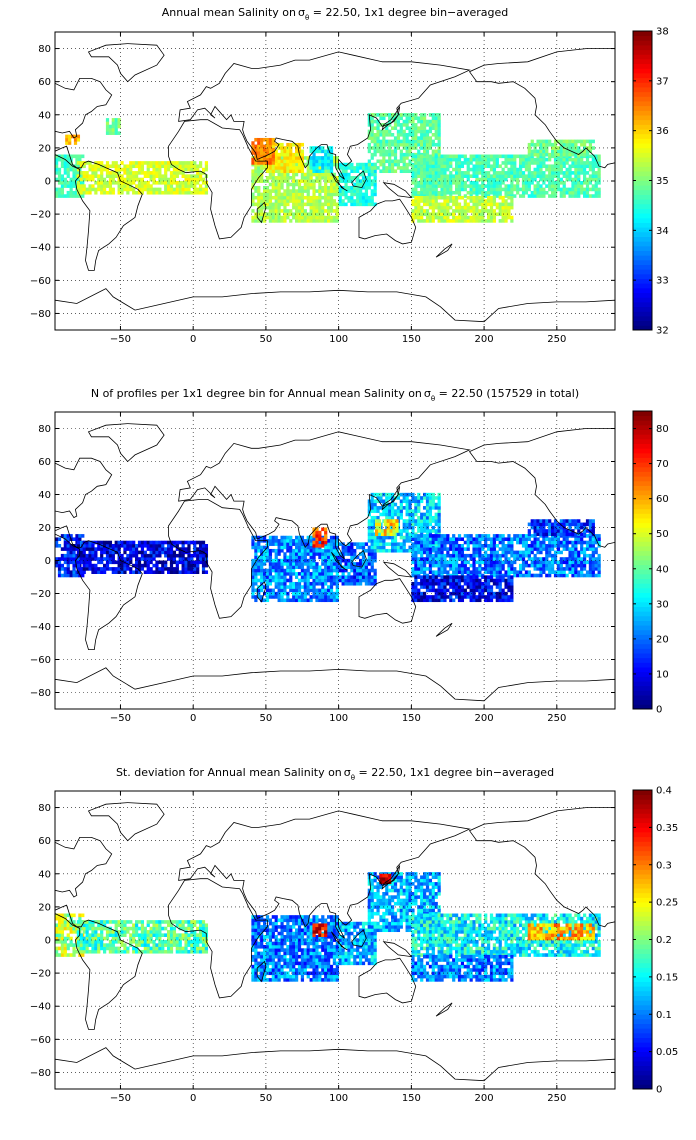 This screenshot has width=696, height=1140. I want to click on colorbar-tick-label: 34, so click(662, 231).